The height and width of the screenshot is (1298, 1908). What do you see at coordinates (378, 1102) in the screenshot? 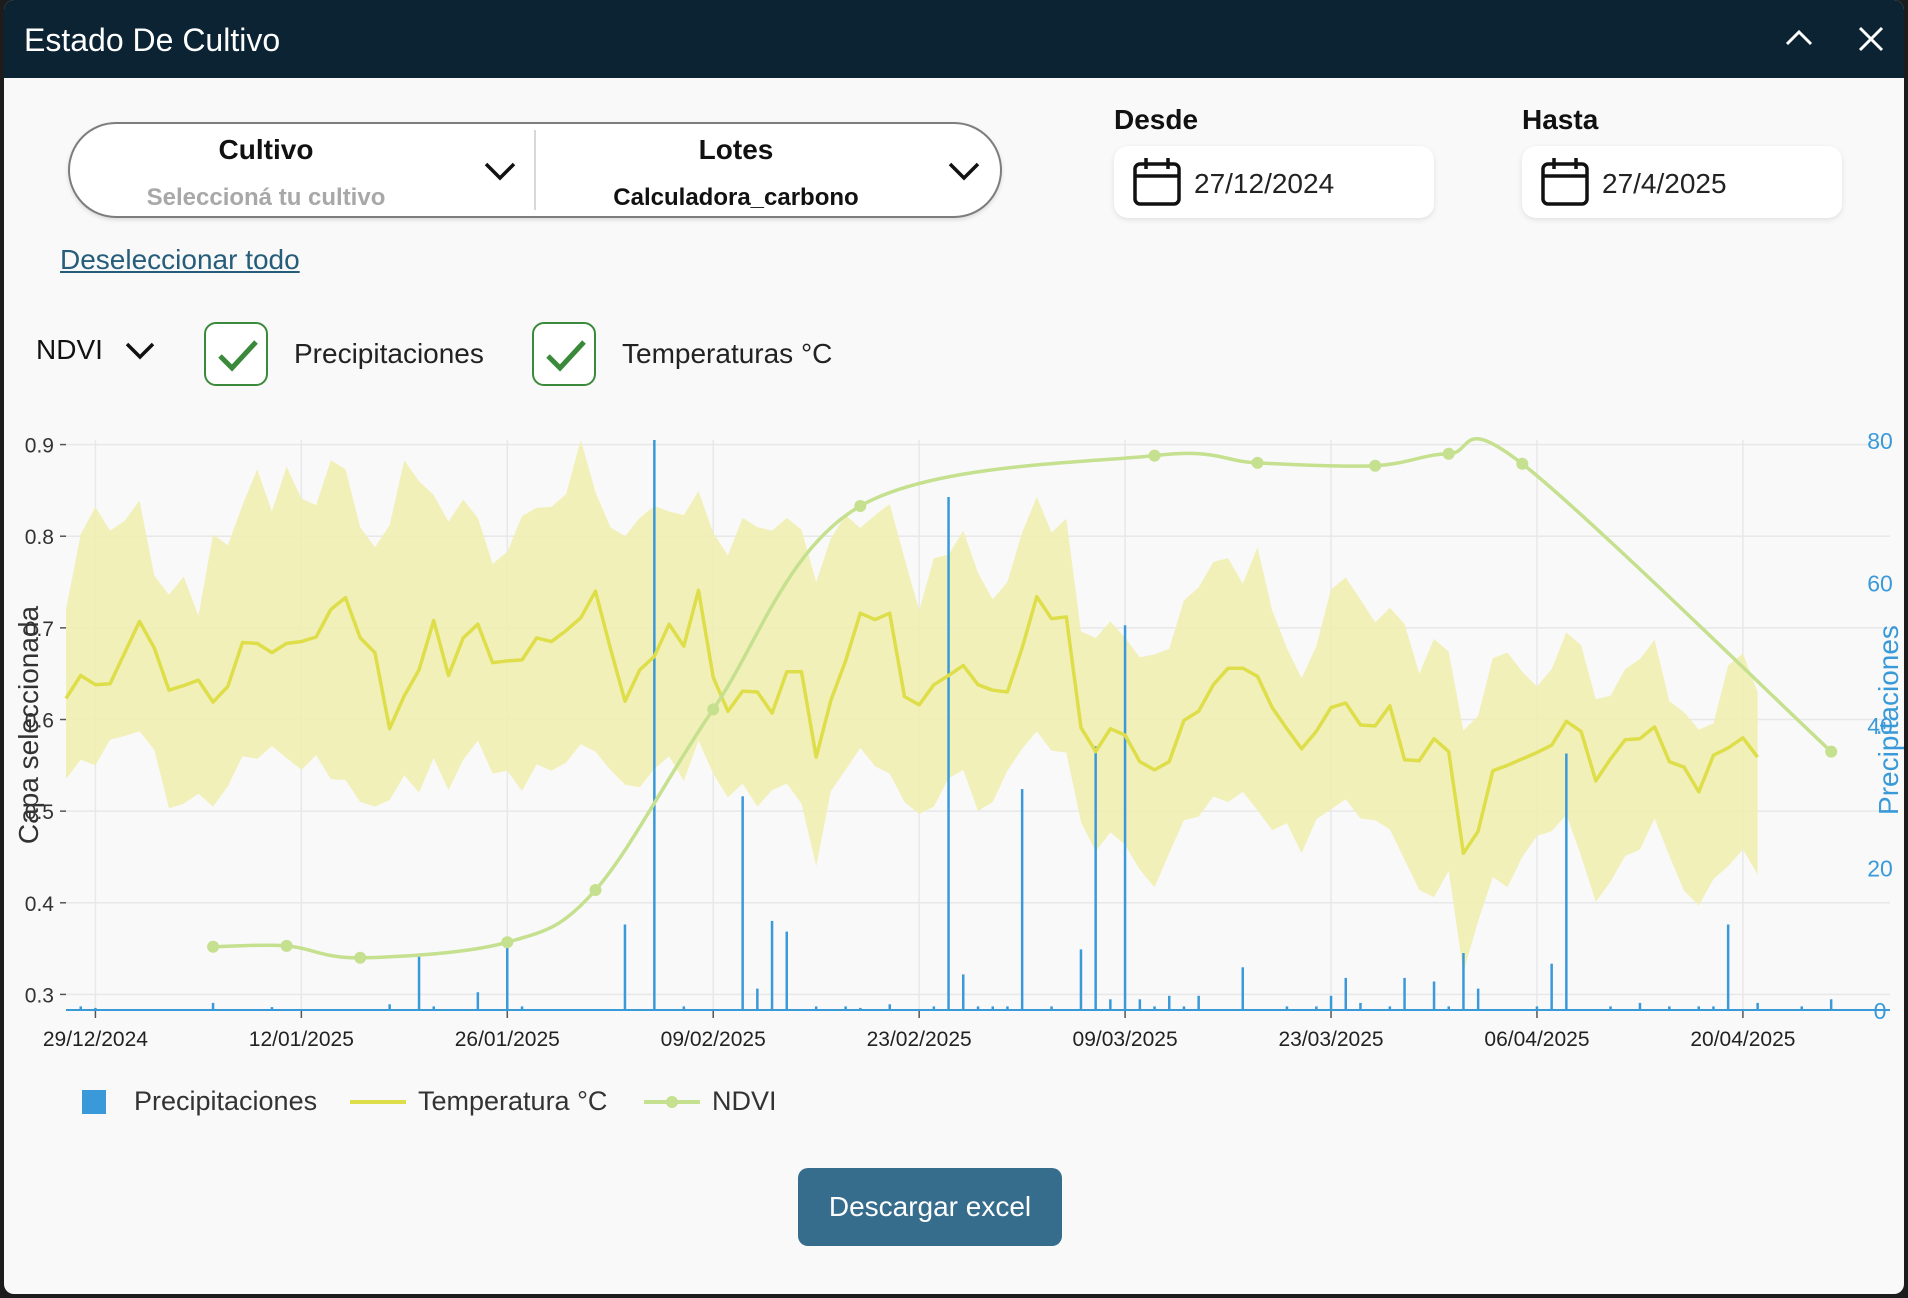
I see `legend-temp-swatch` at bounding box center [378, 1102].